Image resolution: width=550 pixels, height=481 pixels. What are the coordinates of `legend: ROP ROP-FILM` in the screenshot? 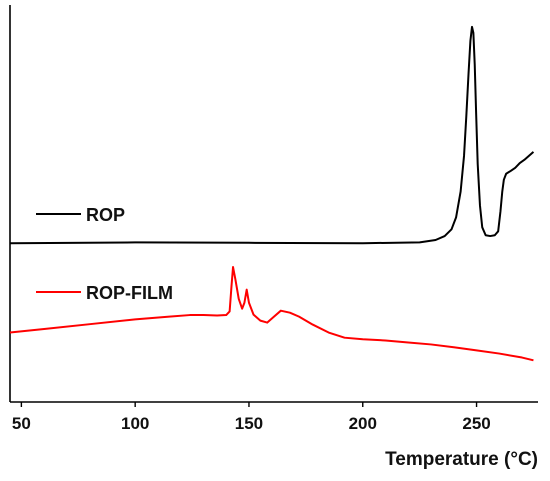 It's located at (104, 254).